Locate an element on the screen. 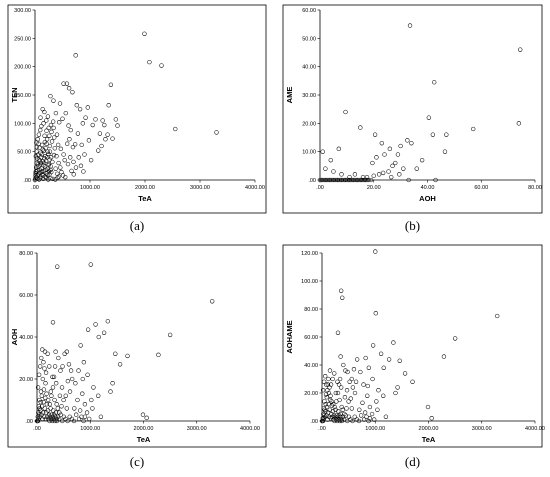 The width and height of the screenshot is (550, 477). x-axis-title: TeA is located at coordinates (145, 198).